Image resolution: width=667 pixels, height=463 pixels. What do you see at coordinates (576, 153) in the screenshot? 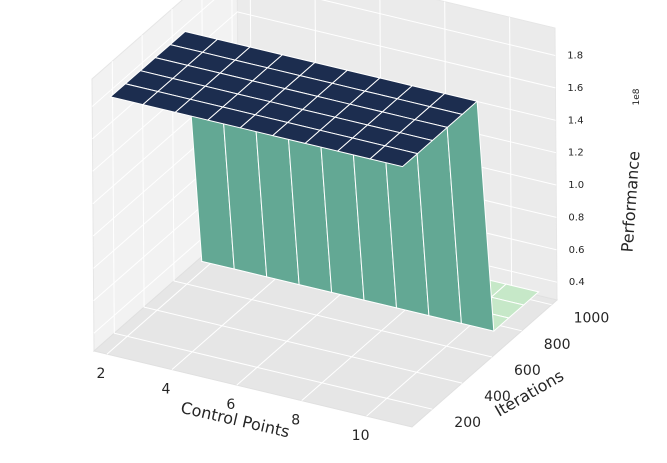
I see `z-tick-label: 1.2` at bounding box center [576, 153].